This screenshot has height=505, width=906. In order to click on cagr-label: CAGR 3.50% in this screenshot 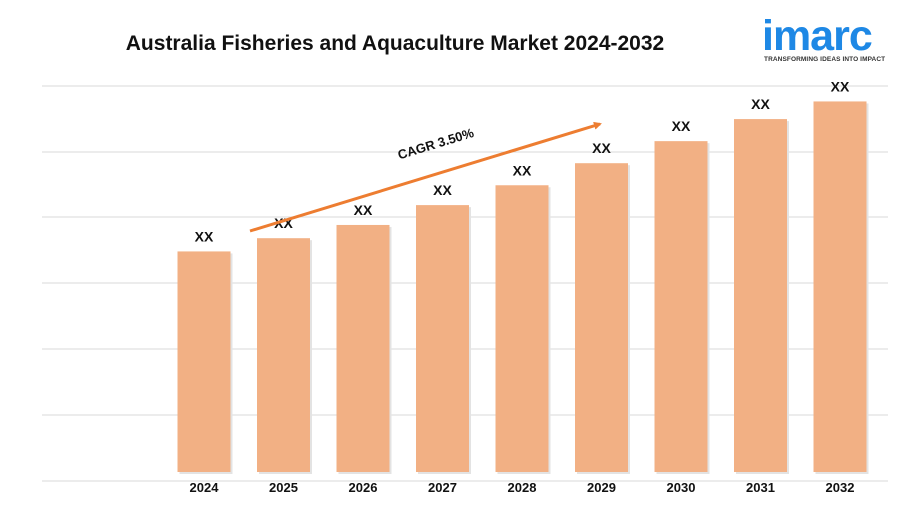, I will do `click(436, 143)`.